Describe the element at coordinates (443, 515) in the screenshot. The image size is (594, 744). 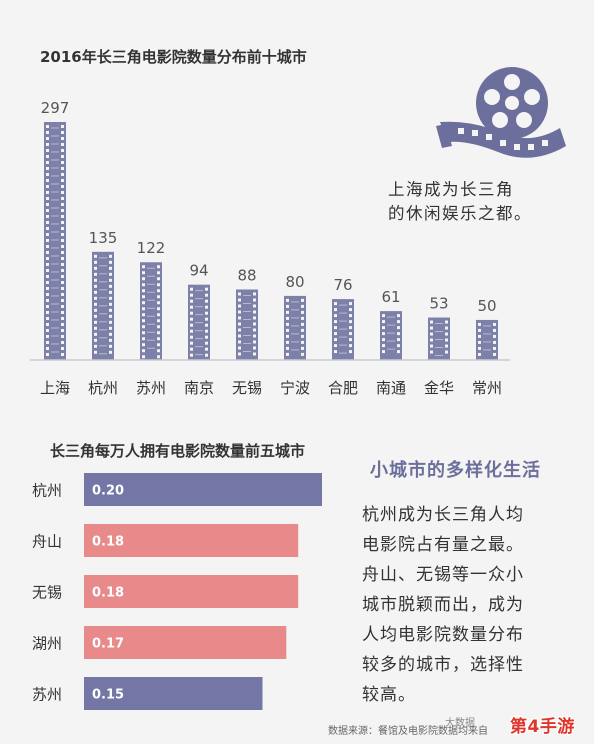
I see `side-body-line: 杭州成为长三角人均` at that location.